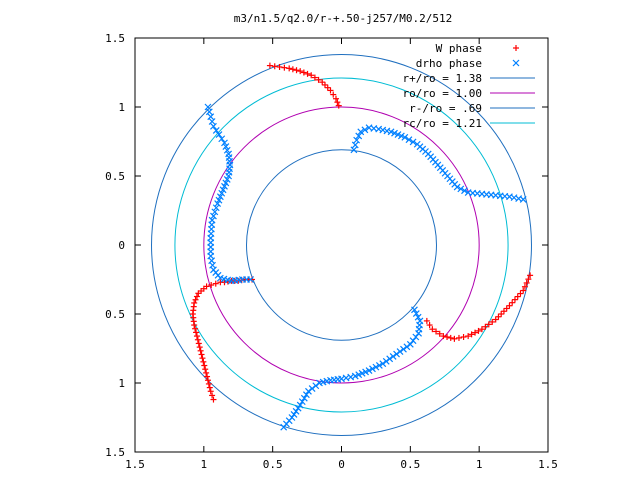 The width and height of the screenshot is (640, 485). What do you see at coordinates (548, 464) in the screenshot?
I see `x-tick-label: 1.5` at bounding box center [548, 464].